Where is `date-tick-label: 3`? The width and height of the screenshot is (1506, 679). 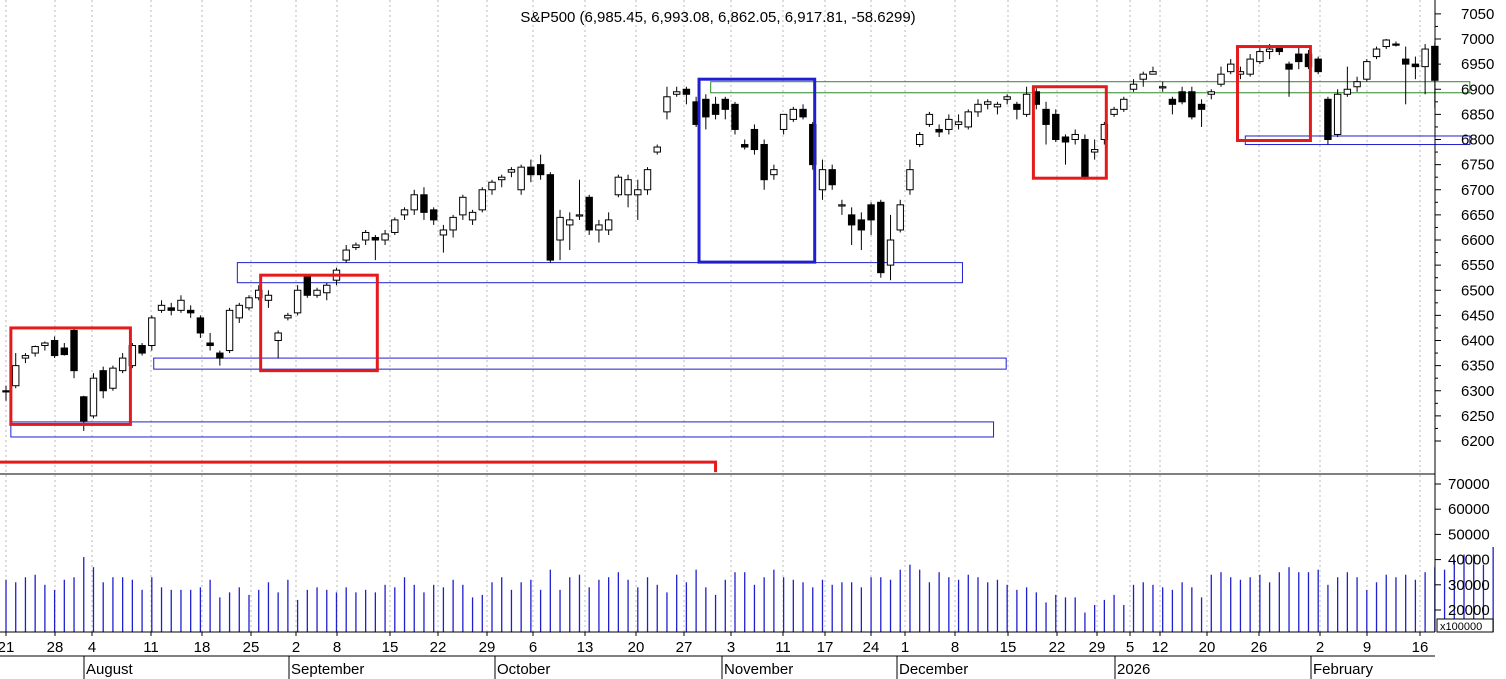 date-tick-label: 3 is located at coordinates (731, 647).